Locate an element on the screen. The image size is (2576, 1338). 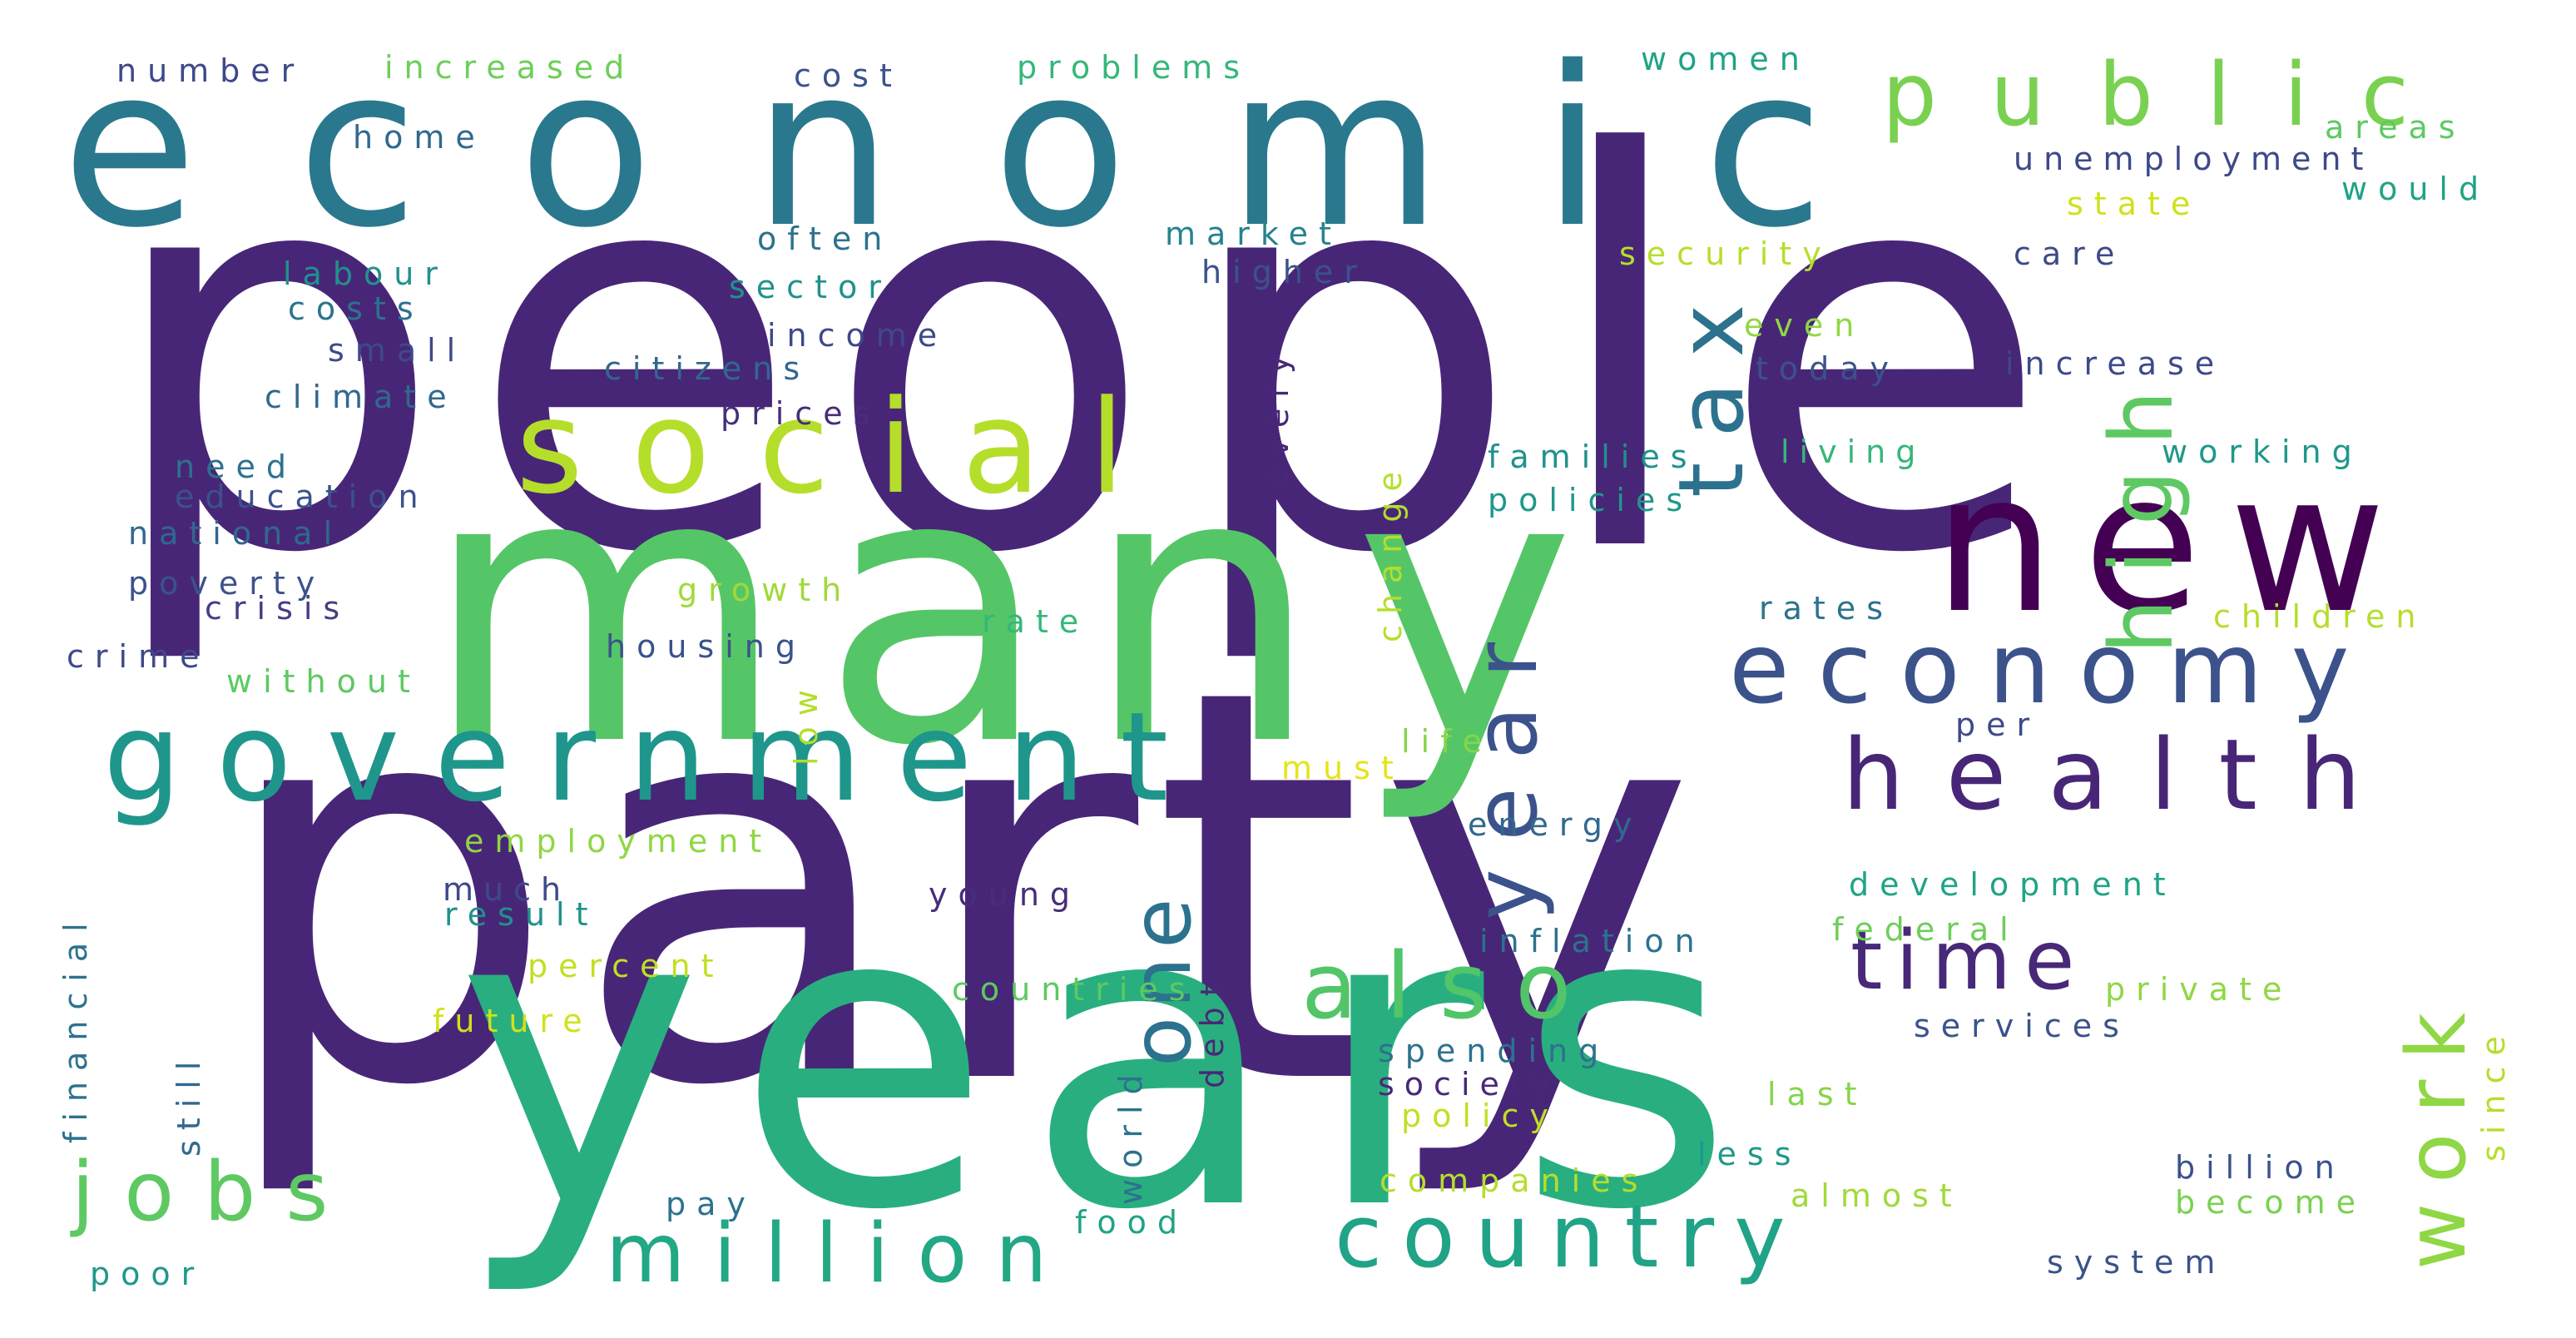
word-housing: children is located at coordinates (2320, 616).